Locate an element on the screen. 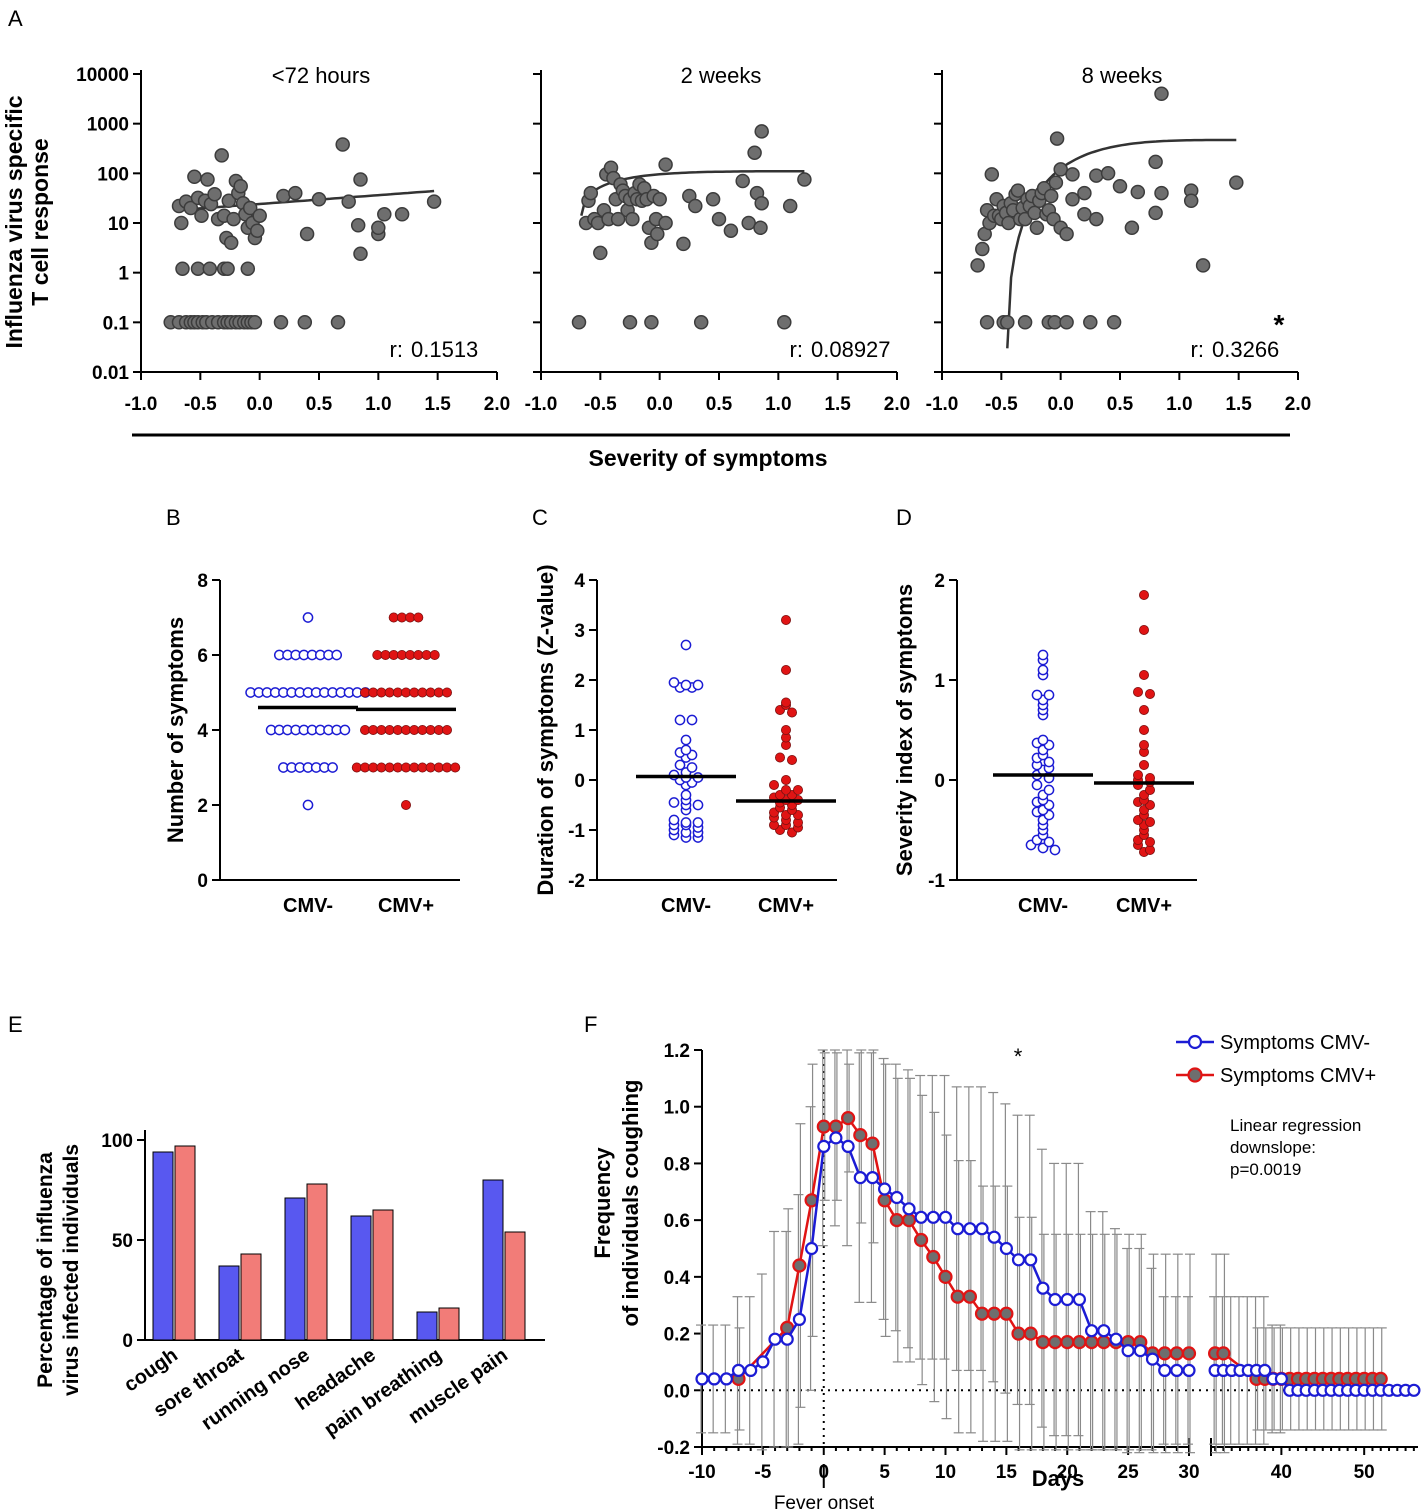 Image resolution: width=1423 pixels, height=1511 pixels. panel-e-bar-cmv-neg is located at coordinates (295, 1269).